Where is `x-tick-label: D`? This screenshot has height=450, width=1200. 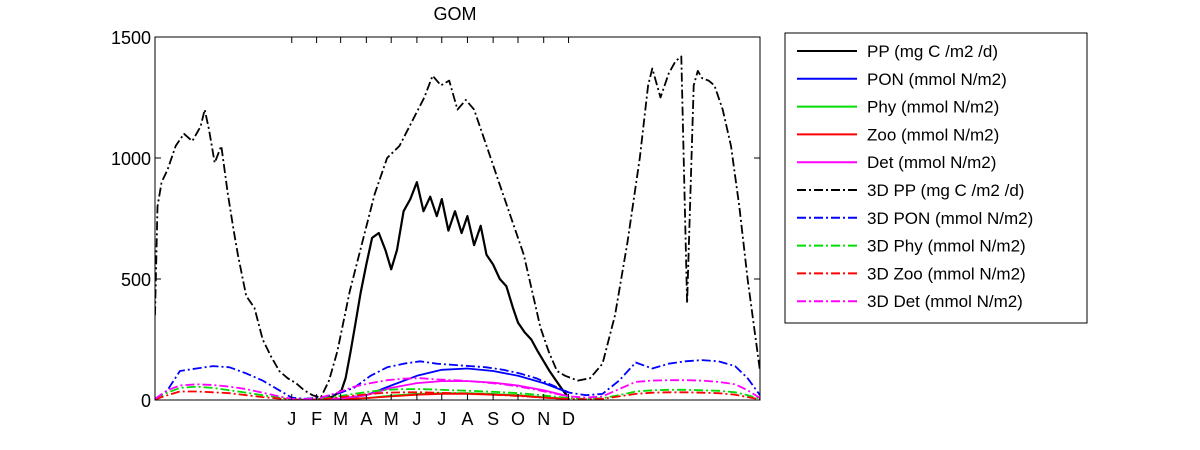 x-tick-label: D is located at coordinates (568, 419).